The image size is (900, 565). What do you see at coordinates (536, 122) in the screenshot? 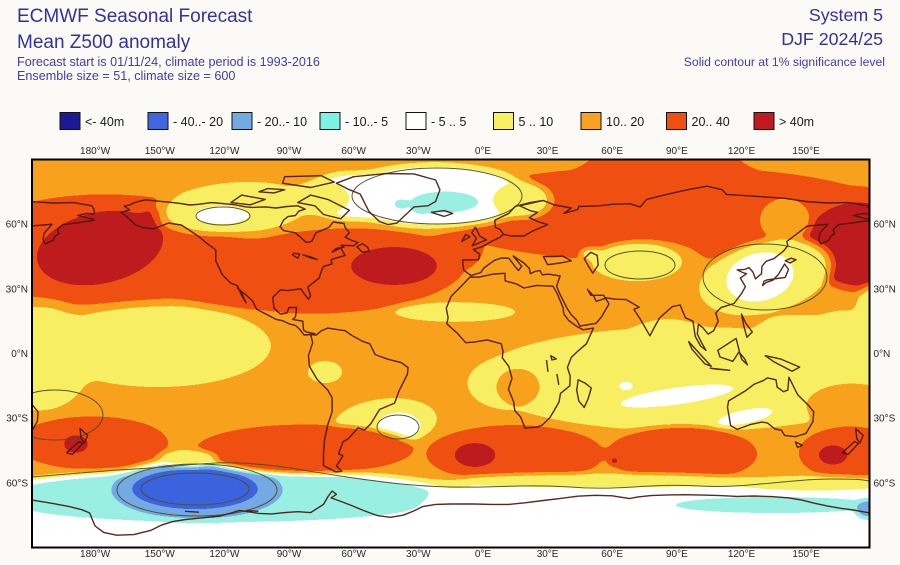
I see `svg-text: 5 .. 10` at bounding box center [536, 122].